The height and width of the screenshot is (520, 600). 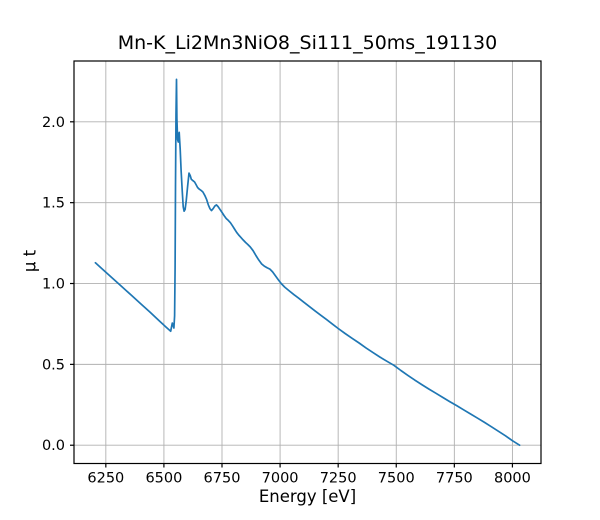 What do you see at coordinates (30, 261) in the screenshot?
I see `y-axis-label: μ t` at bounding box center [30, 261].